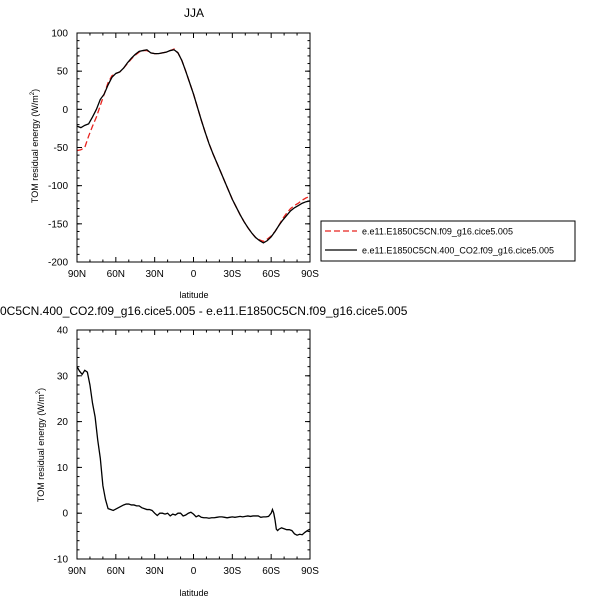 The width and height of the screenshot is (604, 604). I want to click on top-x-tick-label: 60N, so click(116, 274).